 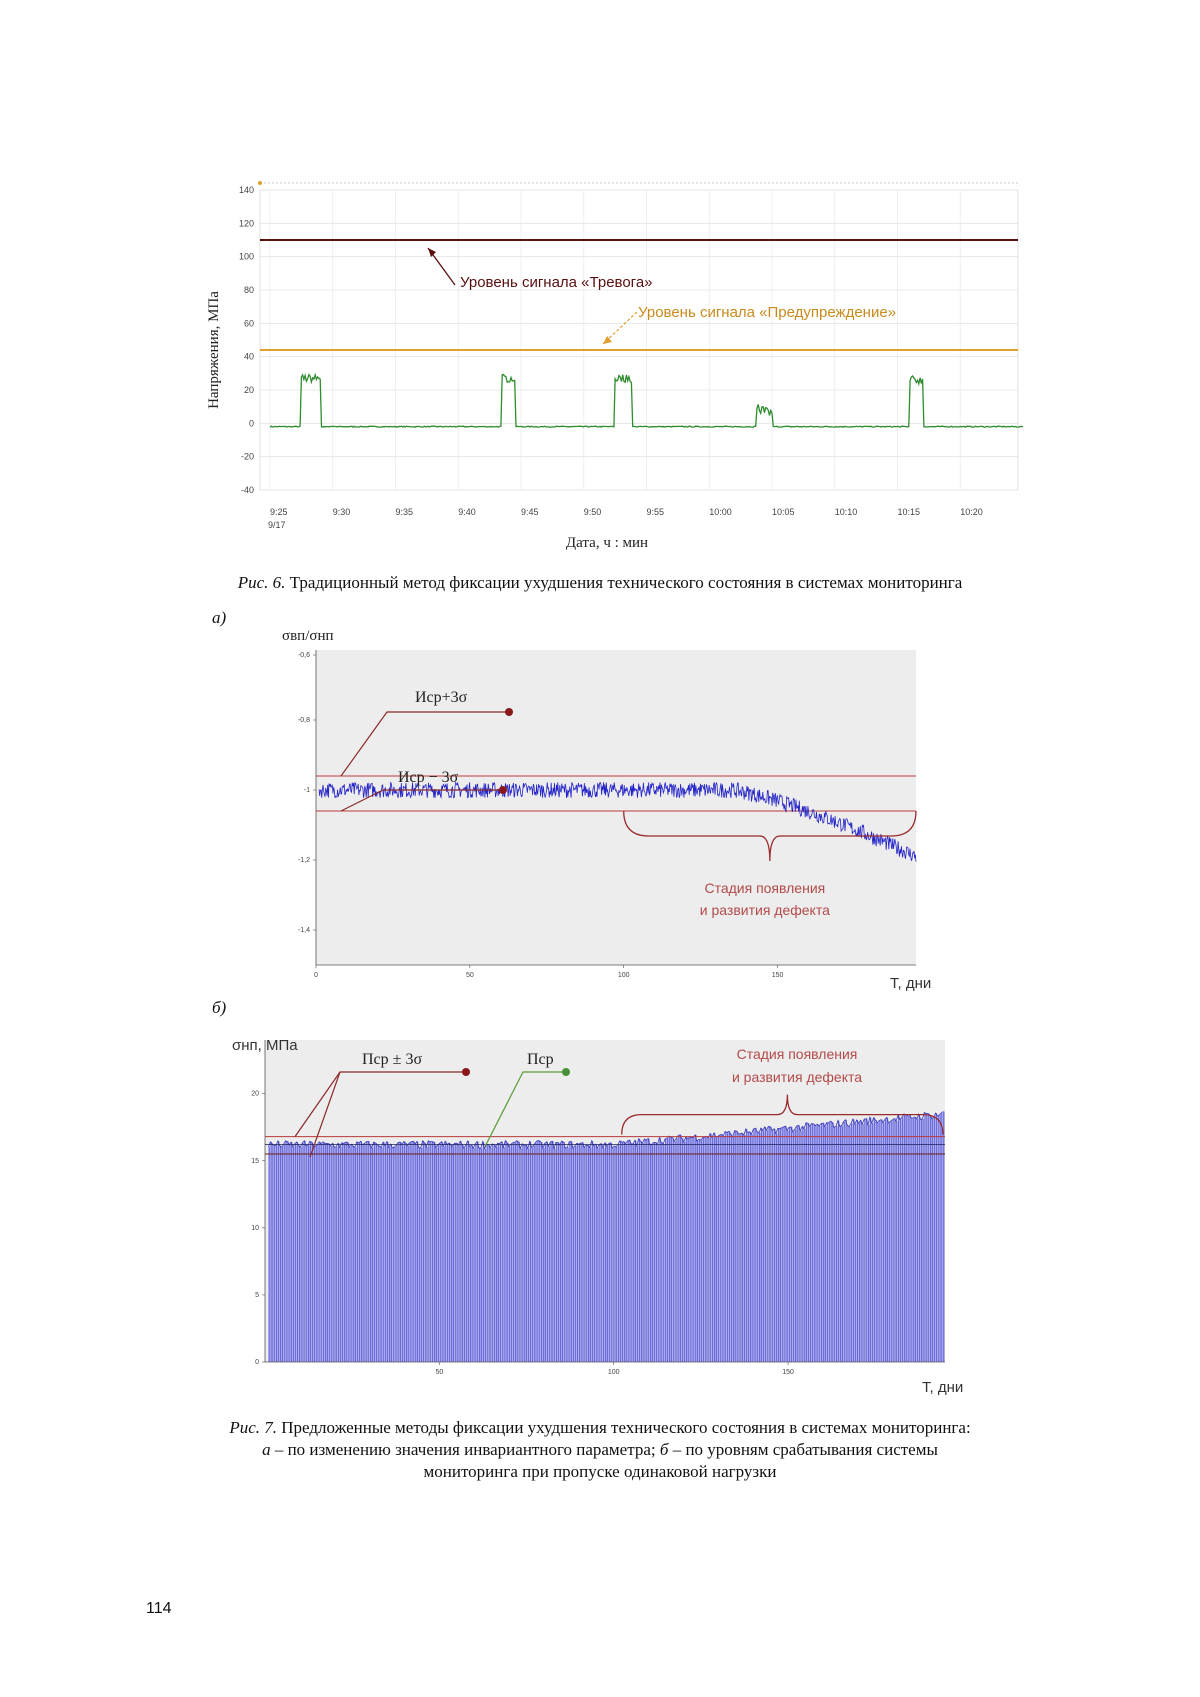 I want to click on fig6-ytick-label: 100, so click(x=246, y=257).